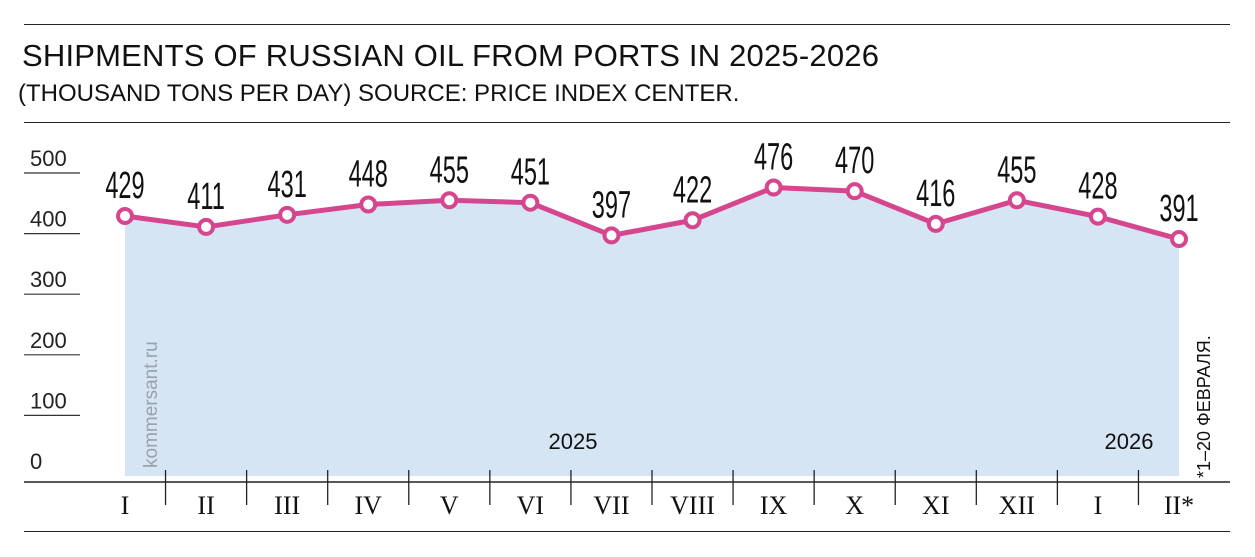 Image resolution: width=1255 pixels, height=557 pixels. I want to click on y-tick-label: 0, so click(36, 461).